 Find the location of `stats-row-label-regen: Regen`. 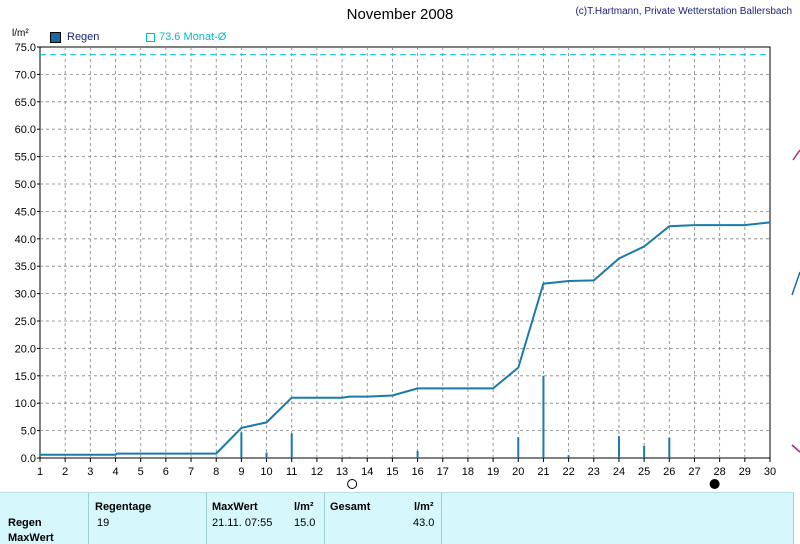

stats-row-label-regen: Regen is located at coordinates (25, 523).